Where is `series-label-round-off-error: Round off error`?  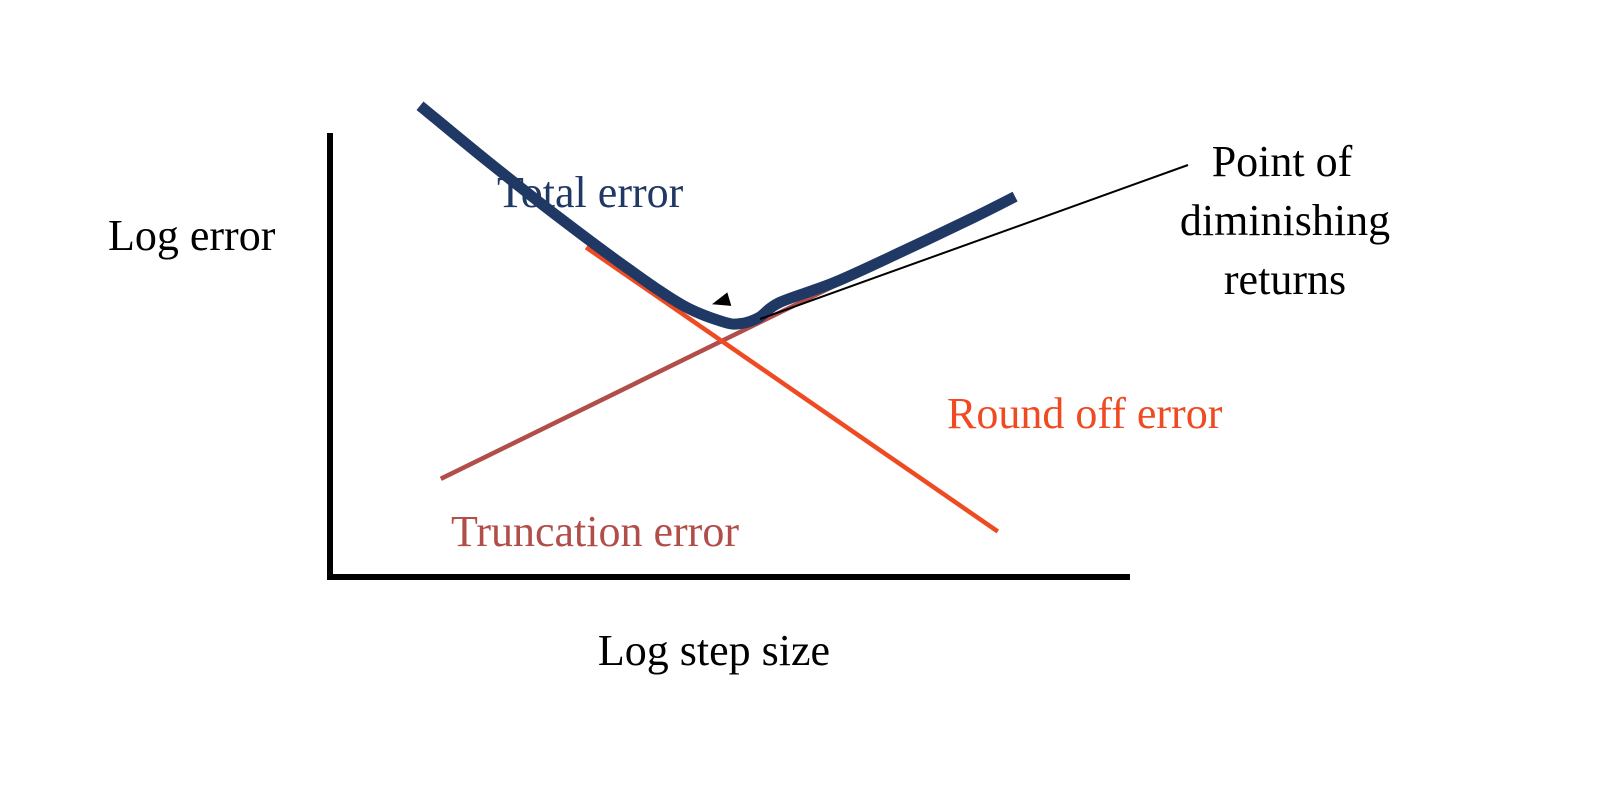
series-label-round-off-error: Round off error is located at coordinates (1085, 413).